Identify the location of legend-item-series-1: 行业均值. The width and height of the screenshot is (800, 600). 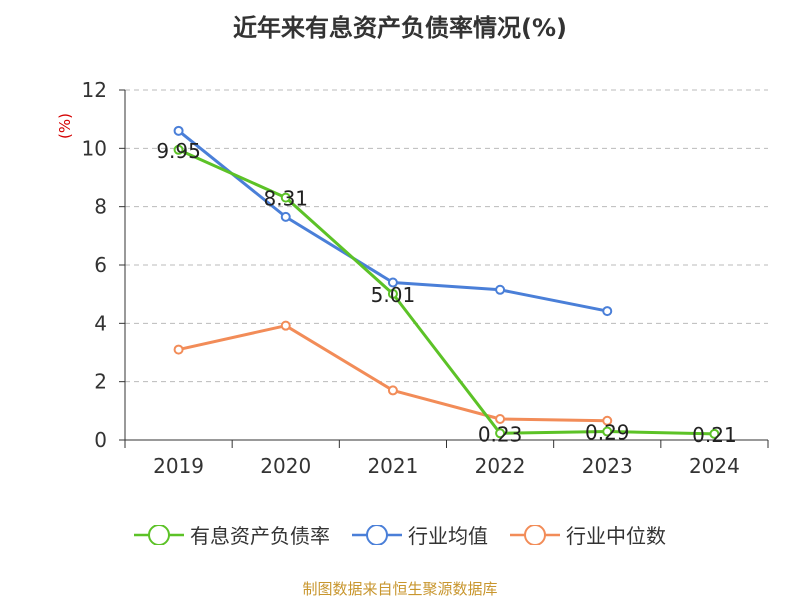
(420, 534).